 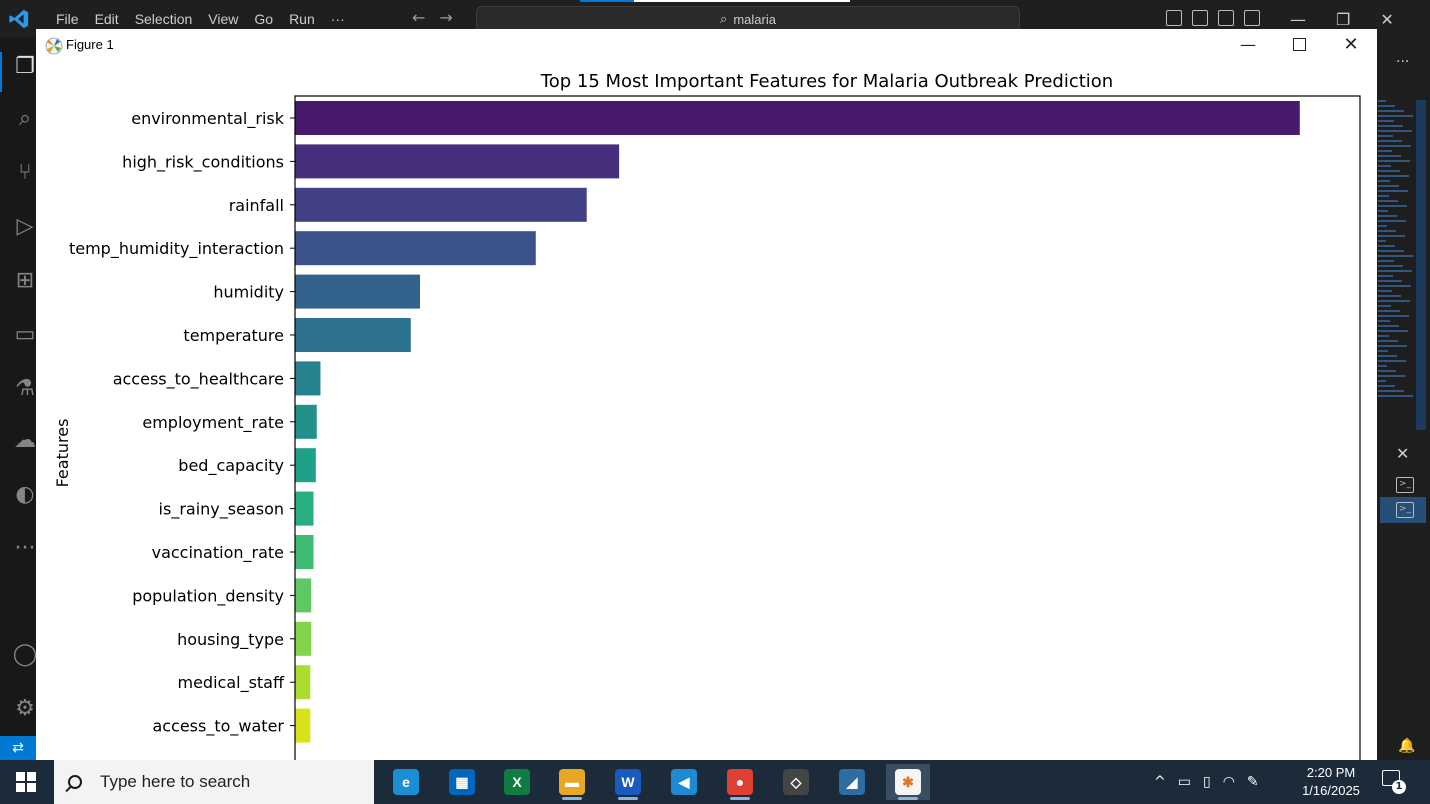 I want to click on excel-icon: X, so click(x=517, y=782).